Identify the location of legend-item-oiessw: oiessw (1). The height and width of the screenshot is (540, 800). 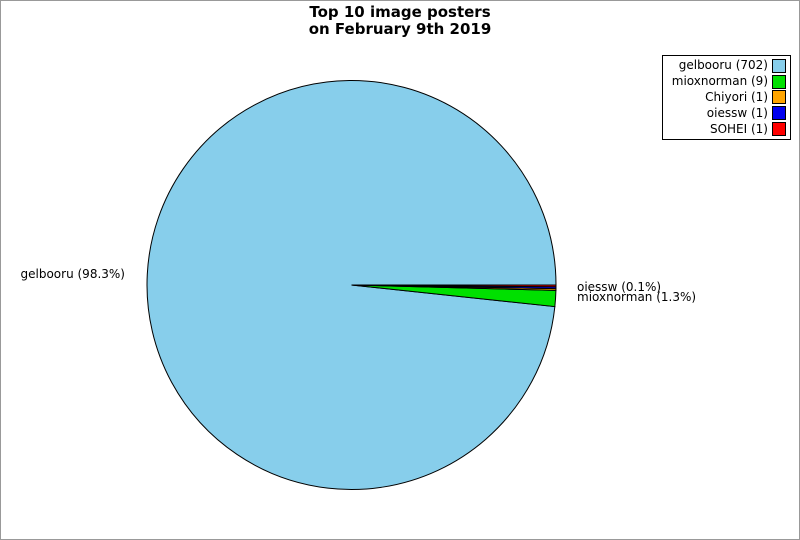
(726, 113).